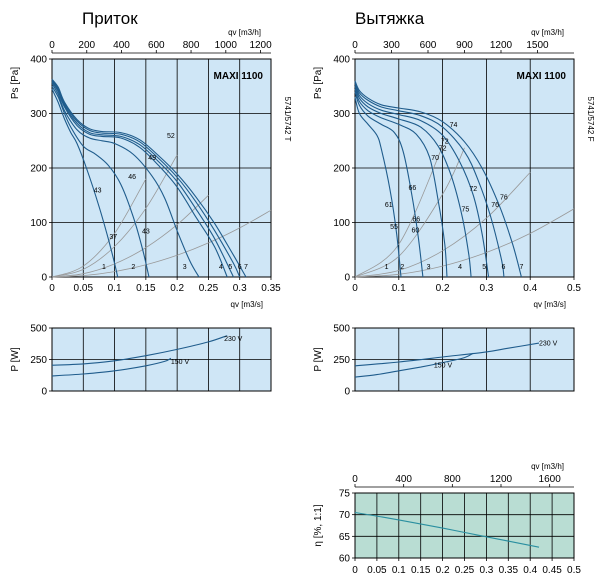 This screenshot has height=585, width=600. What do you see at coordinates (38, 360) in the screenshot?
I see `left-power-y-tick-label: 250` at bounding box center [38, 360].